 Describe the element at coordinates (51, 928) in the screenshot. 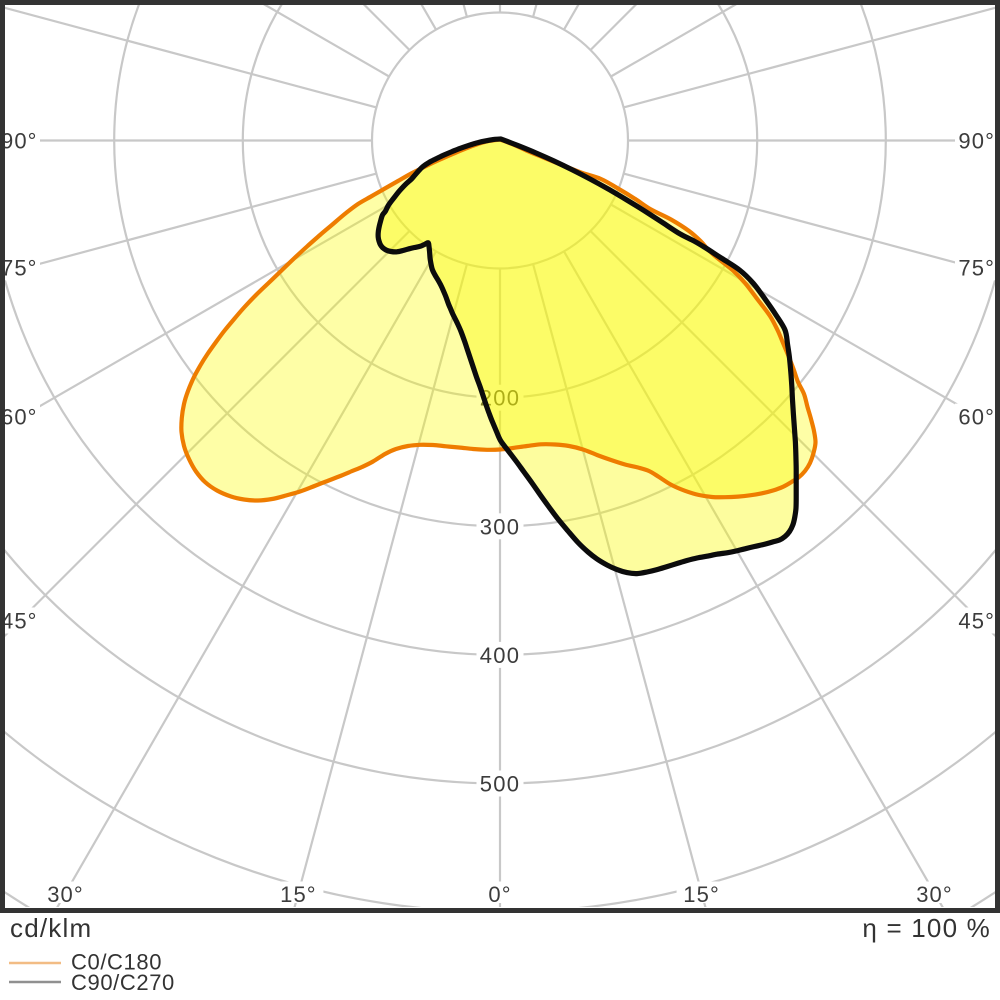

I see `svg-text: cd/klm` at that location.